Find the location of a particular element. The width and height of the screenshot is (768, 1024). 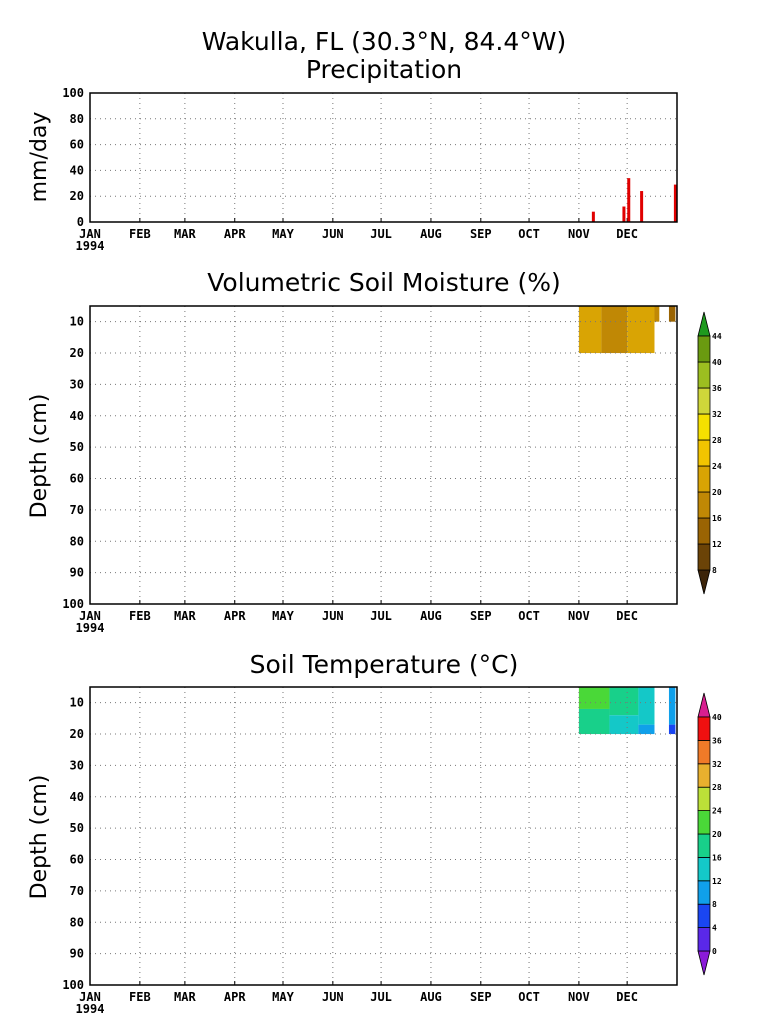

colorbar-tick-label: 32 is located at coordinates (717, 414).